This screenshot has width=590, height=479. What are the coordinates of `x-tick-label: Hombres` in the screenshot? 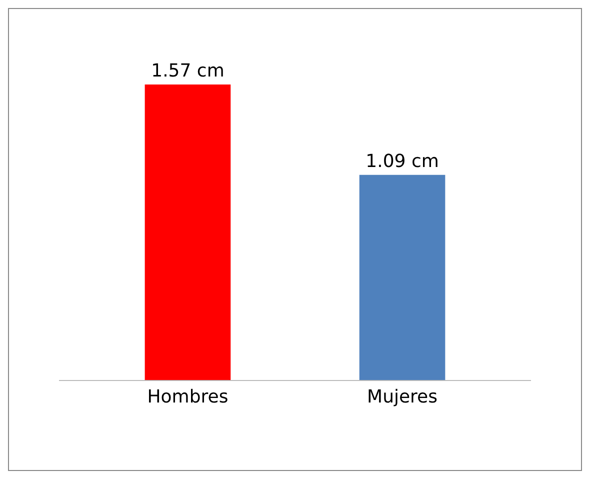 It's located at (187, 397).